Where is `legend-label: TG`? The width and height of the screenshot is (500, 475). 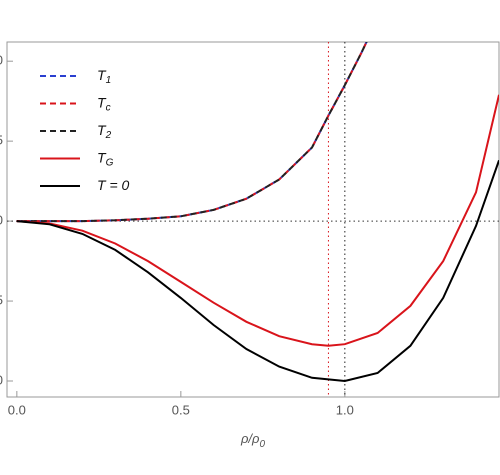 legend-label: TG is located at coordinates (105, 158).